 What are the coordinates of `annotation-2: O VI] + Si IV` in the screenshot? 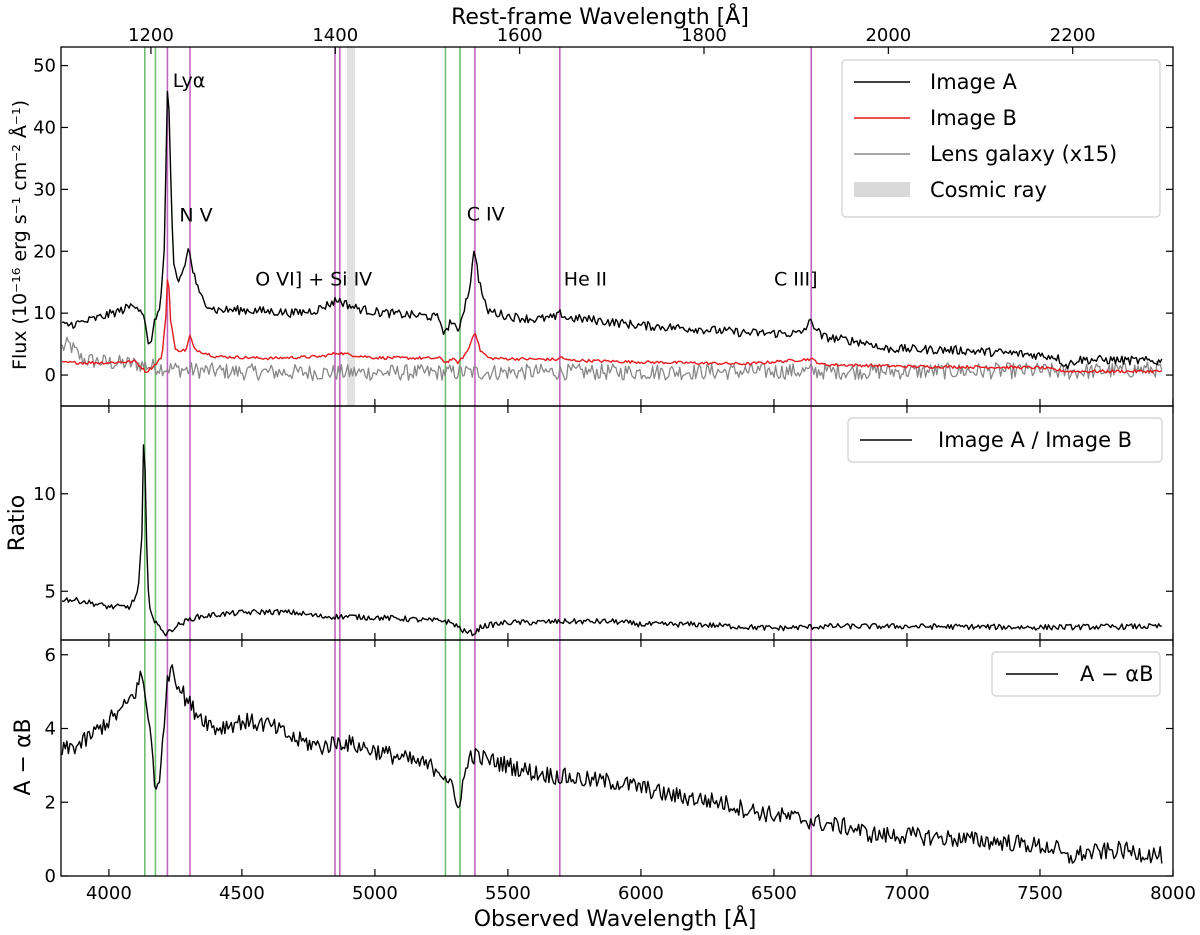 It's located at (313, 279).